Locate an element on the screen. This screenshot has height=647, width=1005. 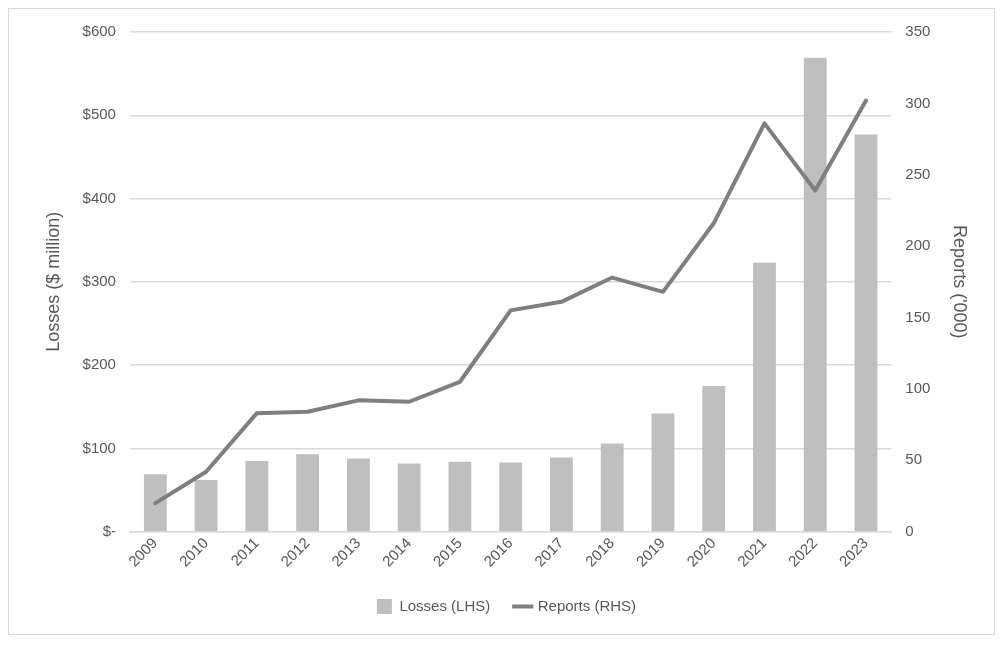
y2-tick-label: 150 is located at coordinates (918, 316).